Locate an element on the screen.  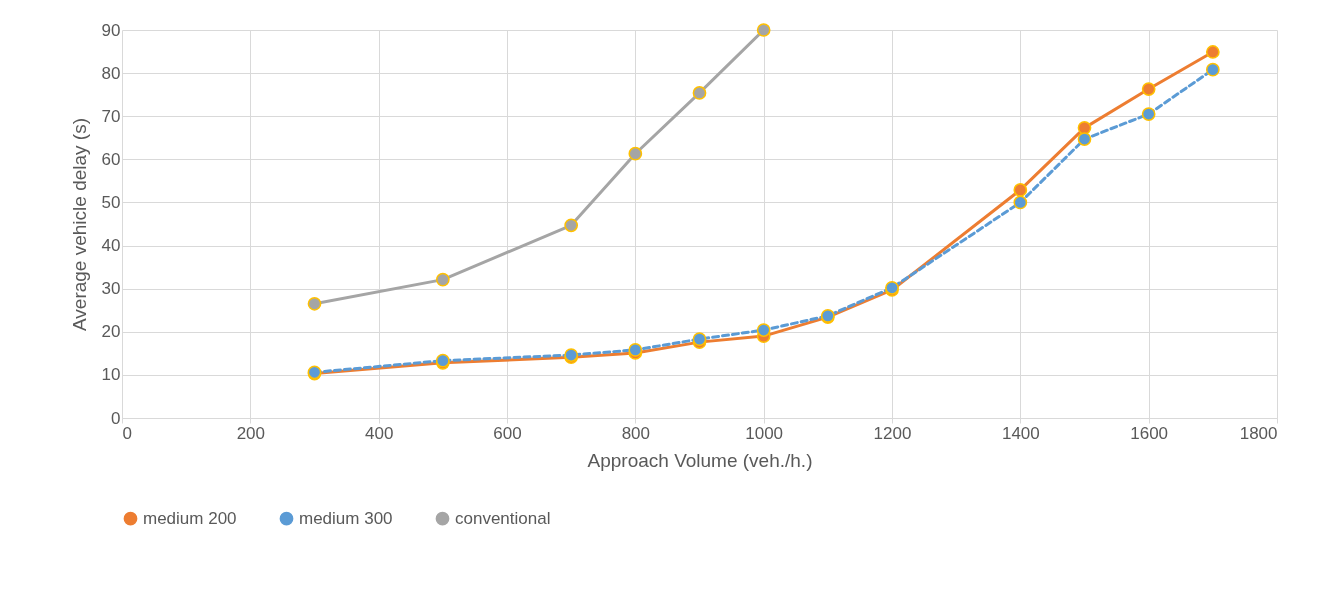
x-tick-label: 200 is located at coordinates (251, 433).